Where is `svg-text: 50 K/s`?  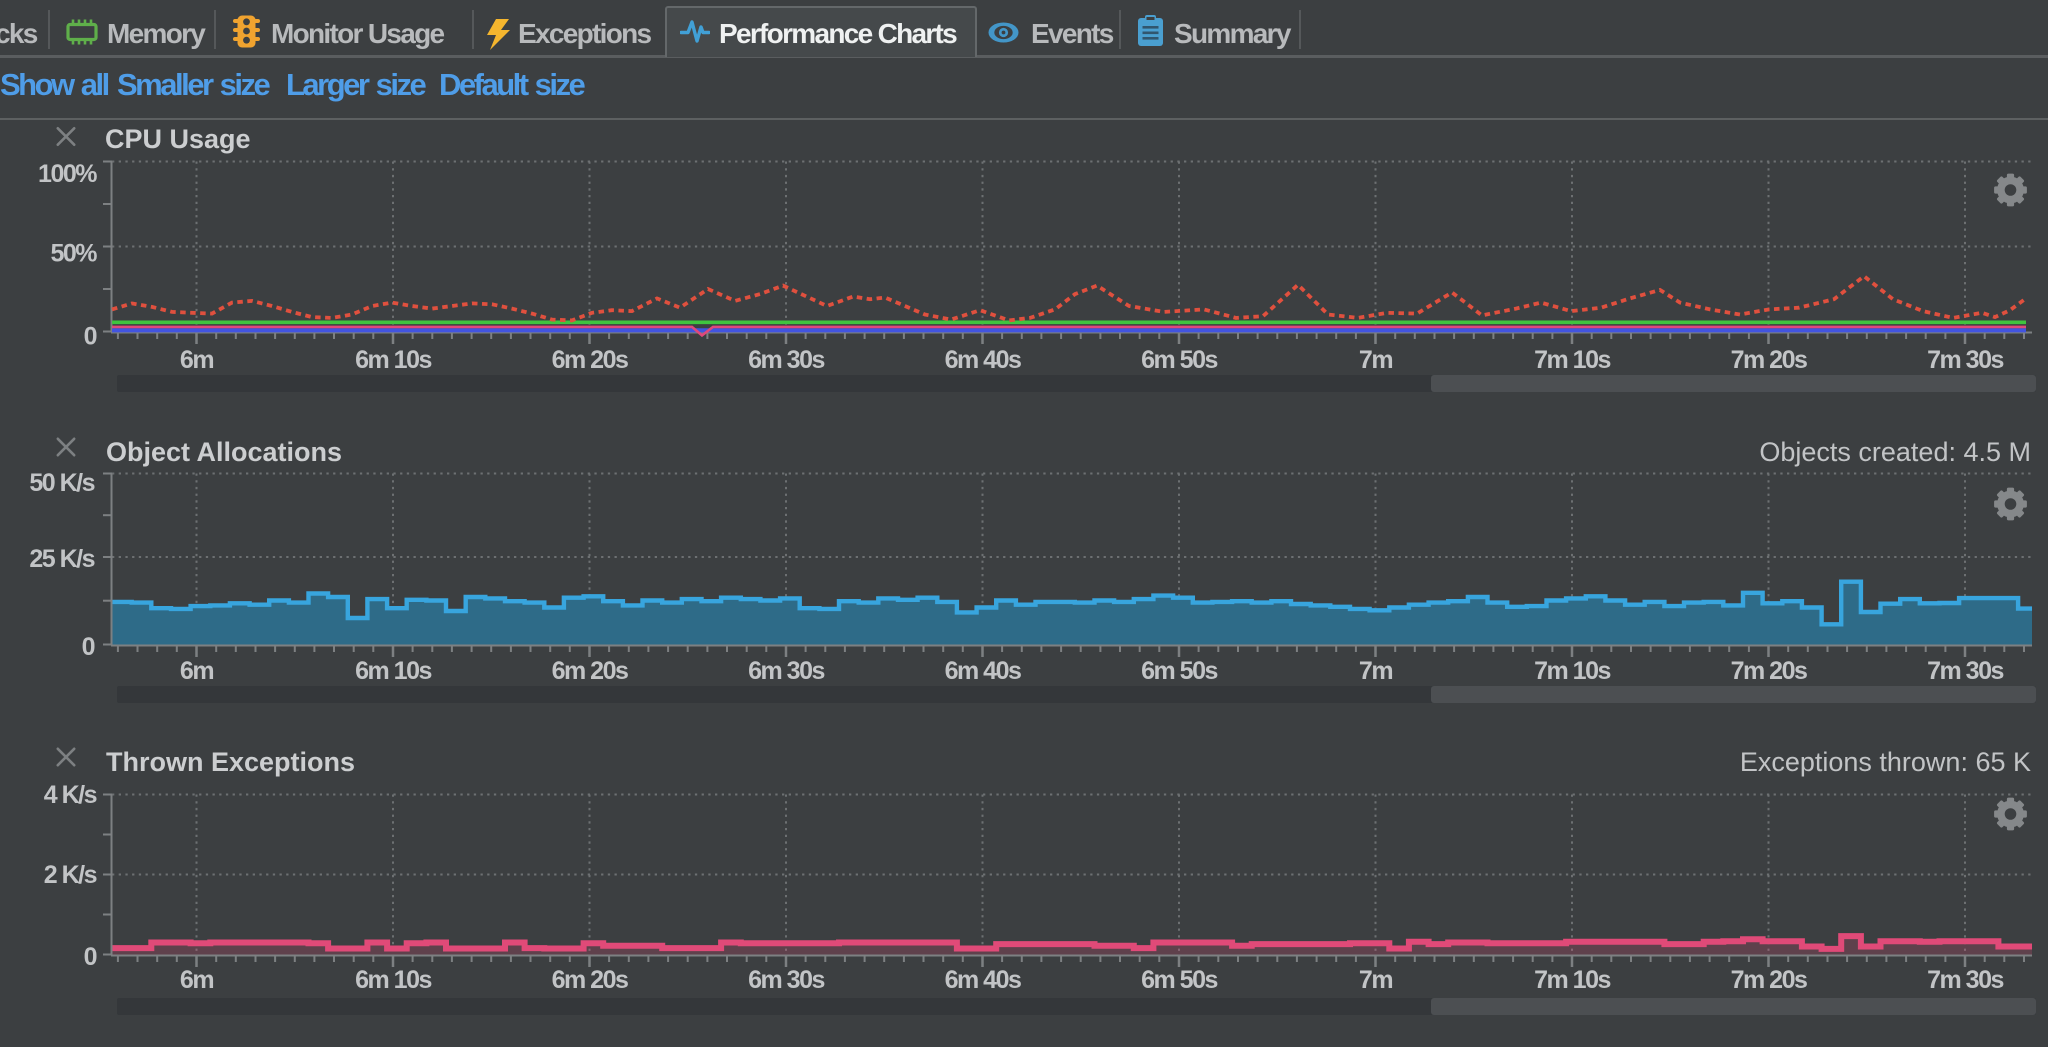 svg-text: 50 K/s is located at coordinates (61, 483).